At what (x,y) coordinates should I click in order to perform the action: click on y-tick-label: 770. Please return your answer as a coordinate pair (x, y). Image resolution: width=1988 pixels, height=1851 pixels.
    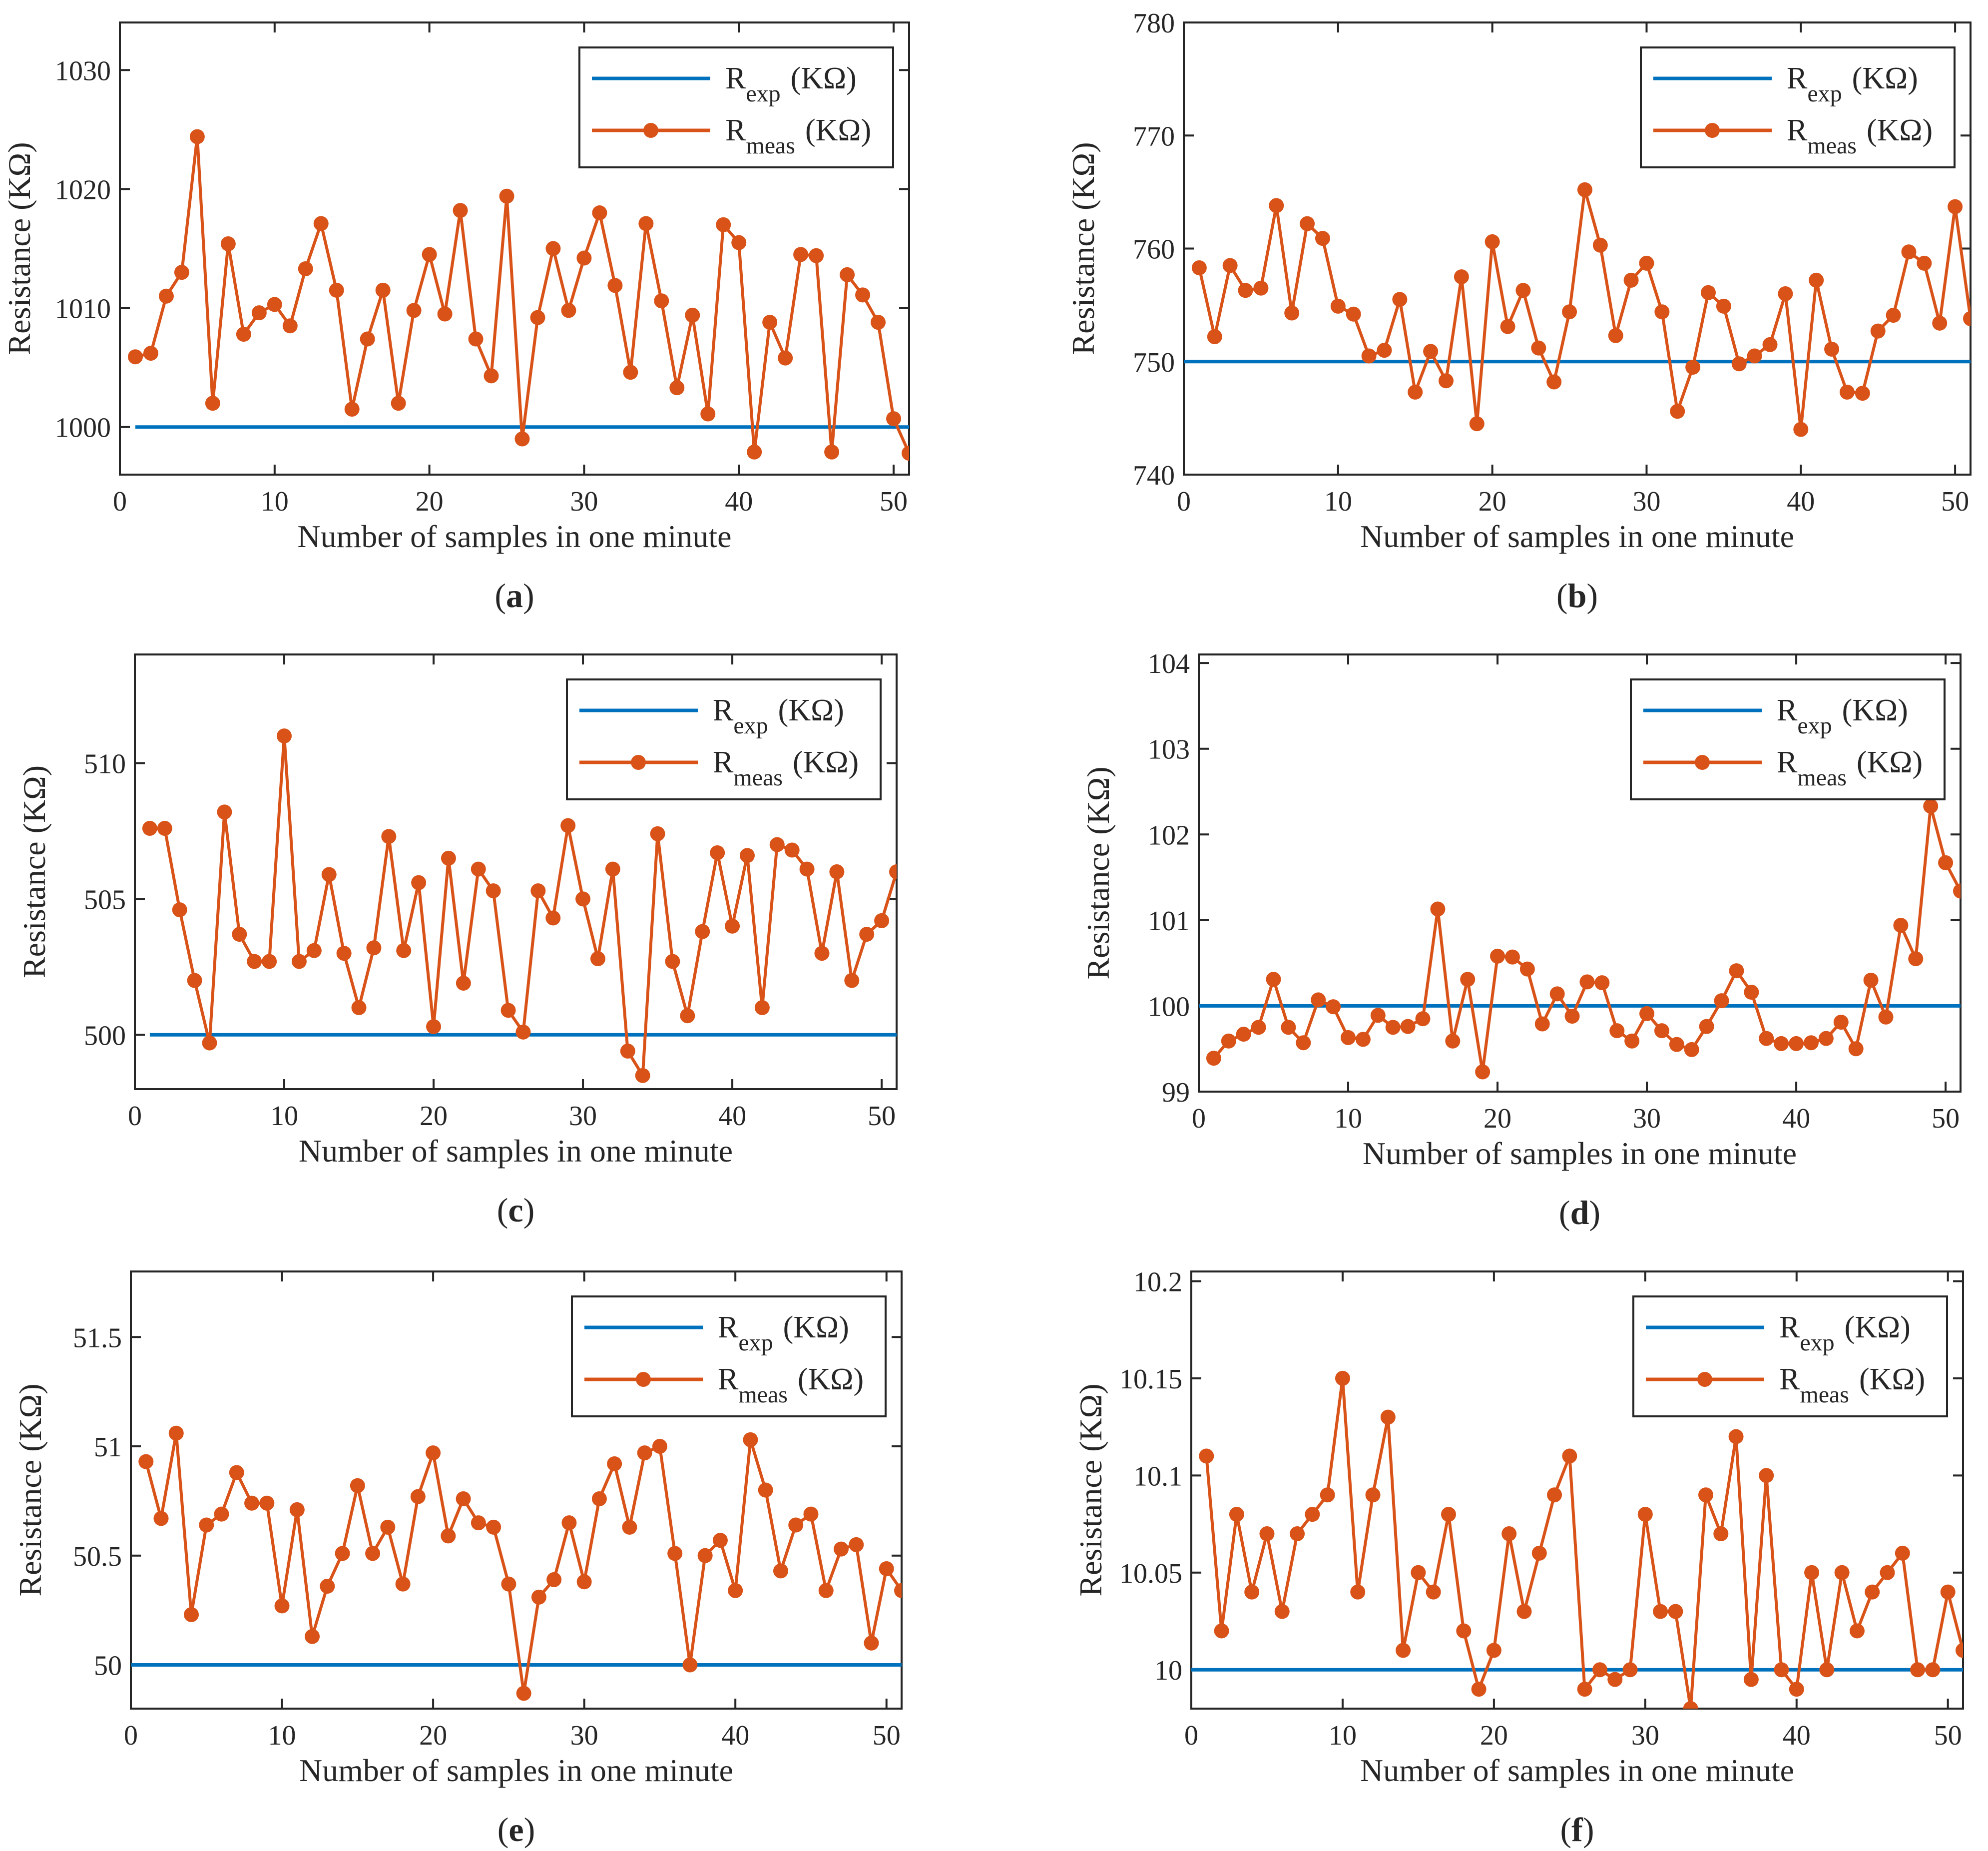
    Looking at the image, I should click on (1154, 136).